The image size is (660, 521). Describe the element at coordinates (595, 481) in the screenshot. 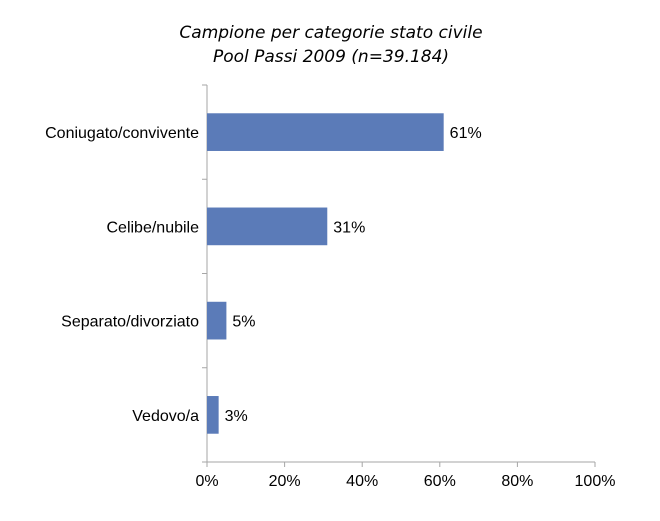

I see `x-tick-label: 100%` at that location.